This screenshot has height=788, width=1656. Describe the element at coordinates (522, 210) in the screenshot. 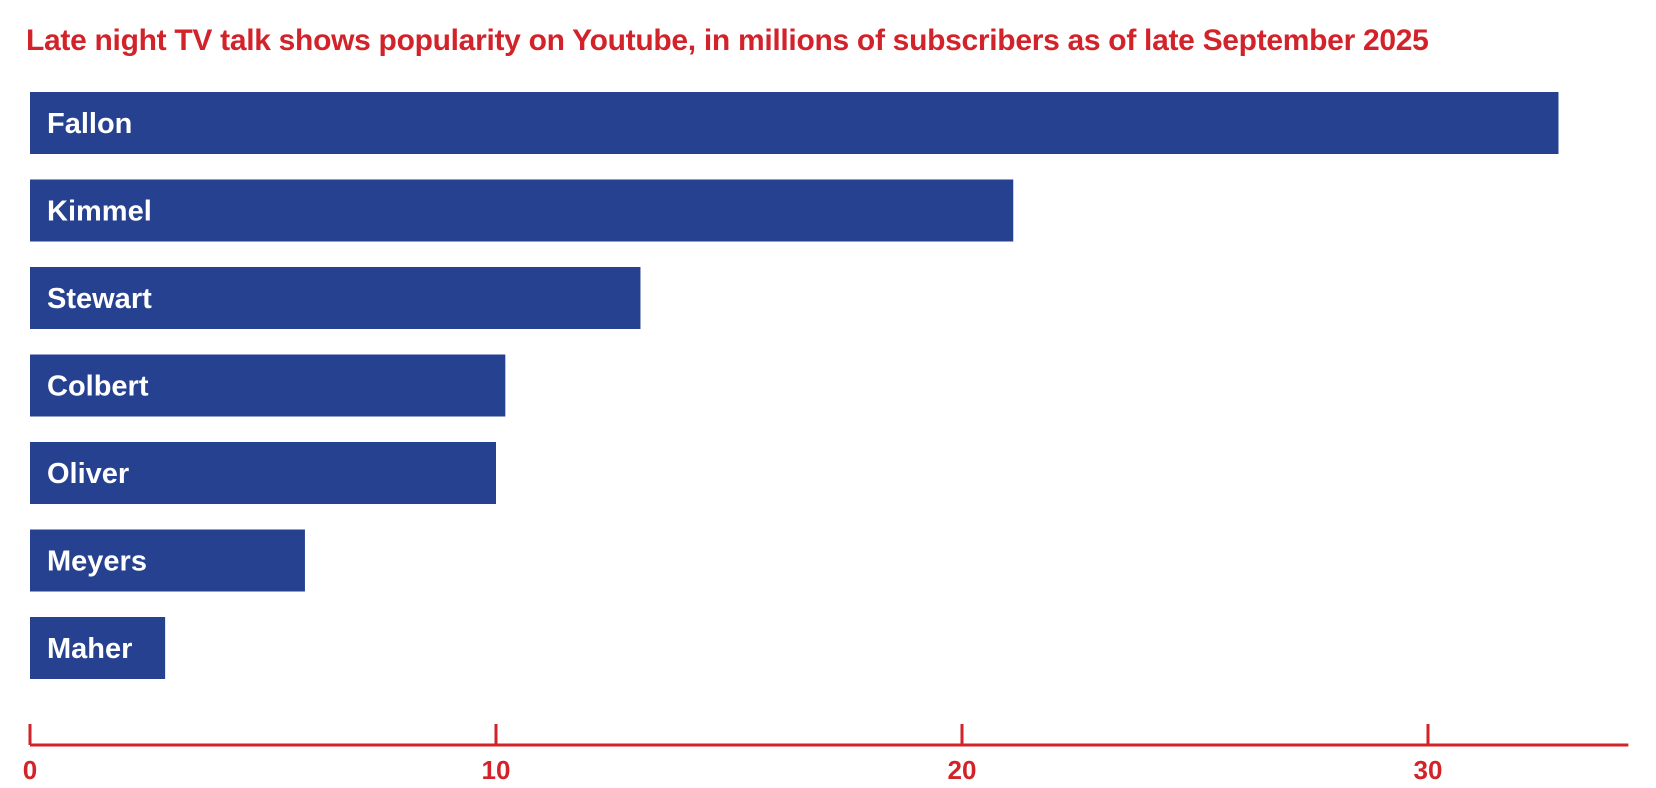

I see `bar-kimmel` at that location.